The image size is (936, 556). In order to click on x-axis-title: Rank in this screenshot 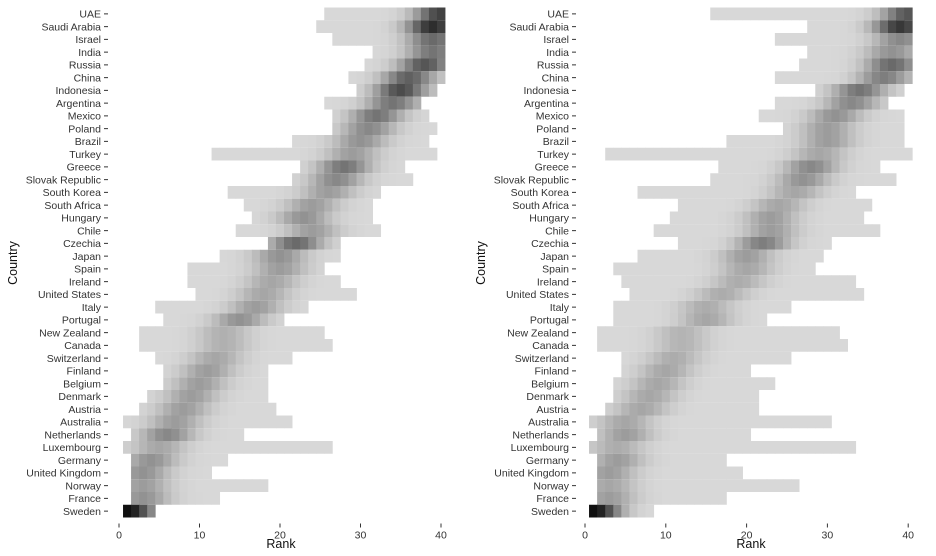, I will do `click(751, 544)`.